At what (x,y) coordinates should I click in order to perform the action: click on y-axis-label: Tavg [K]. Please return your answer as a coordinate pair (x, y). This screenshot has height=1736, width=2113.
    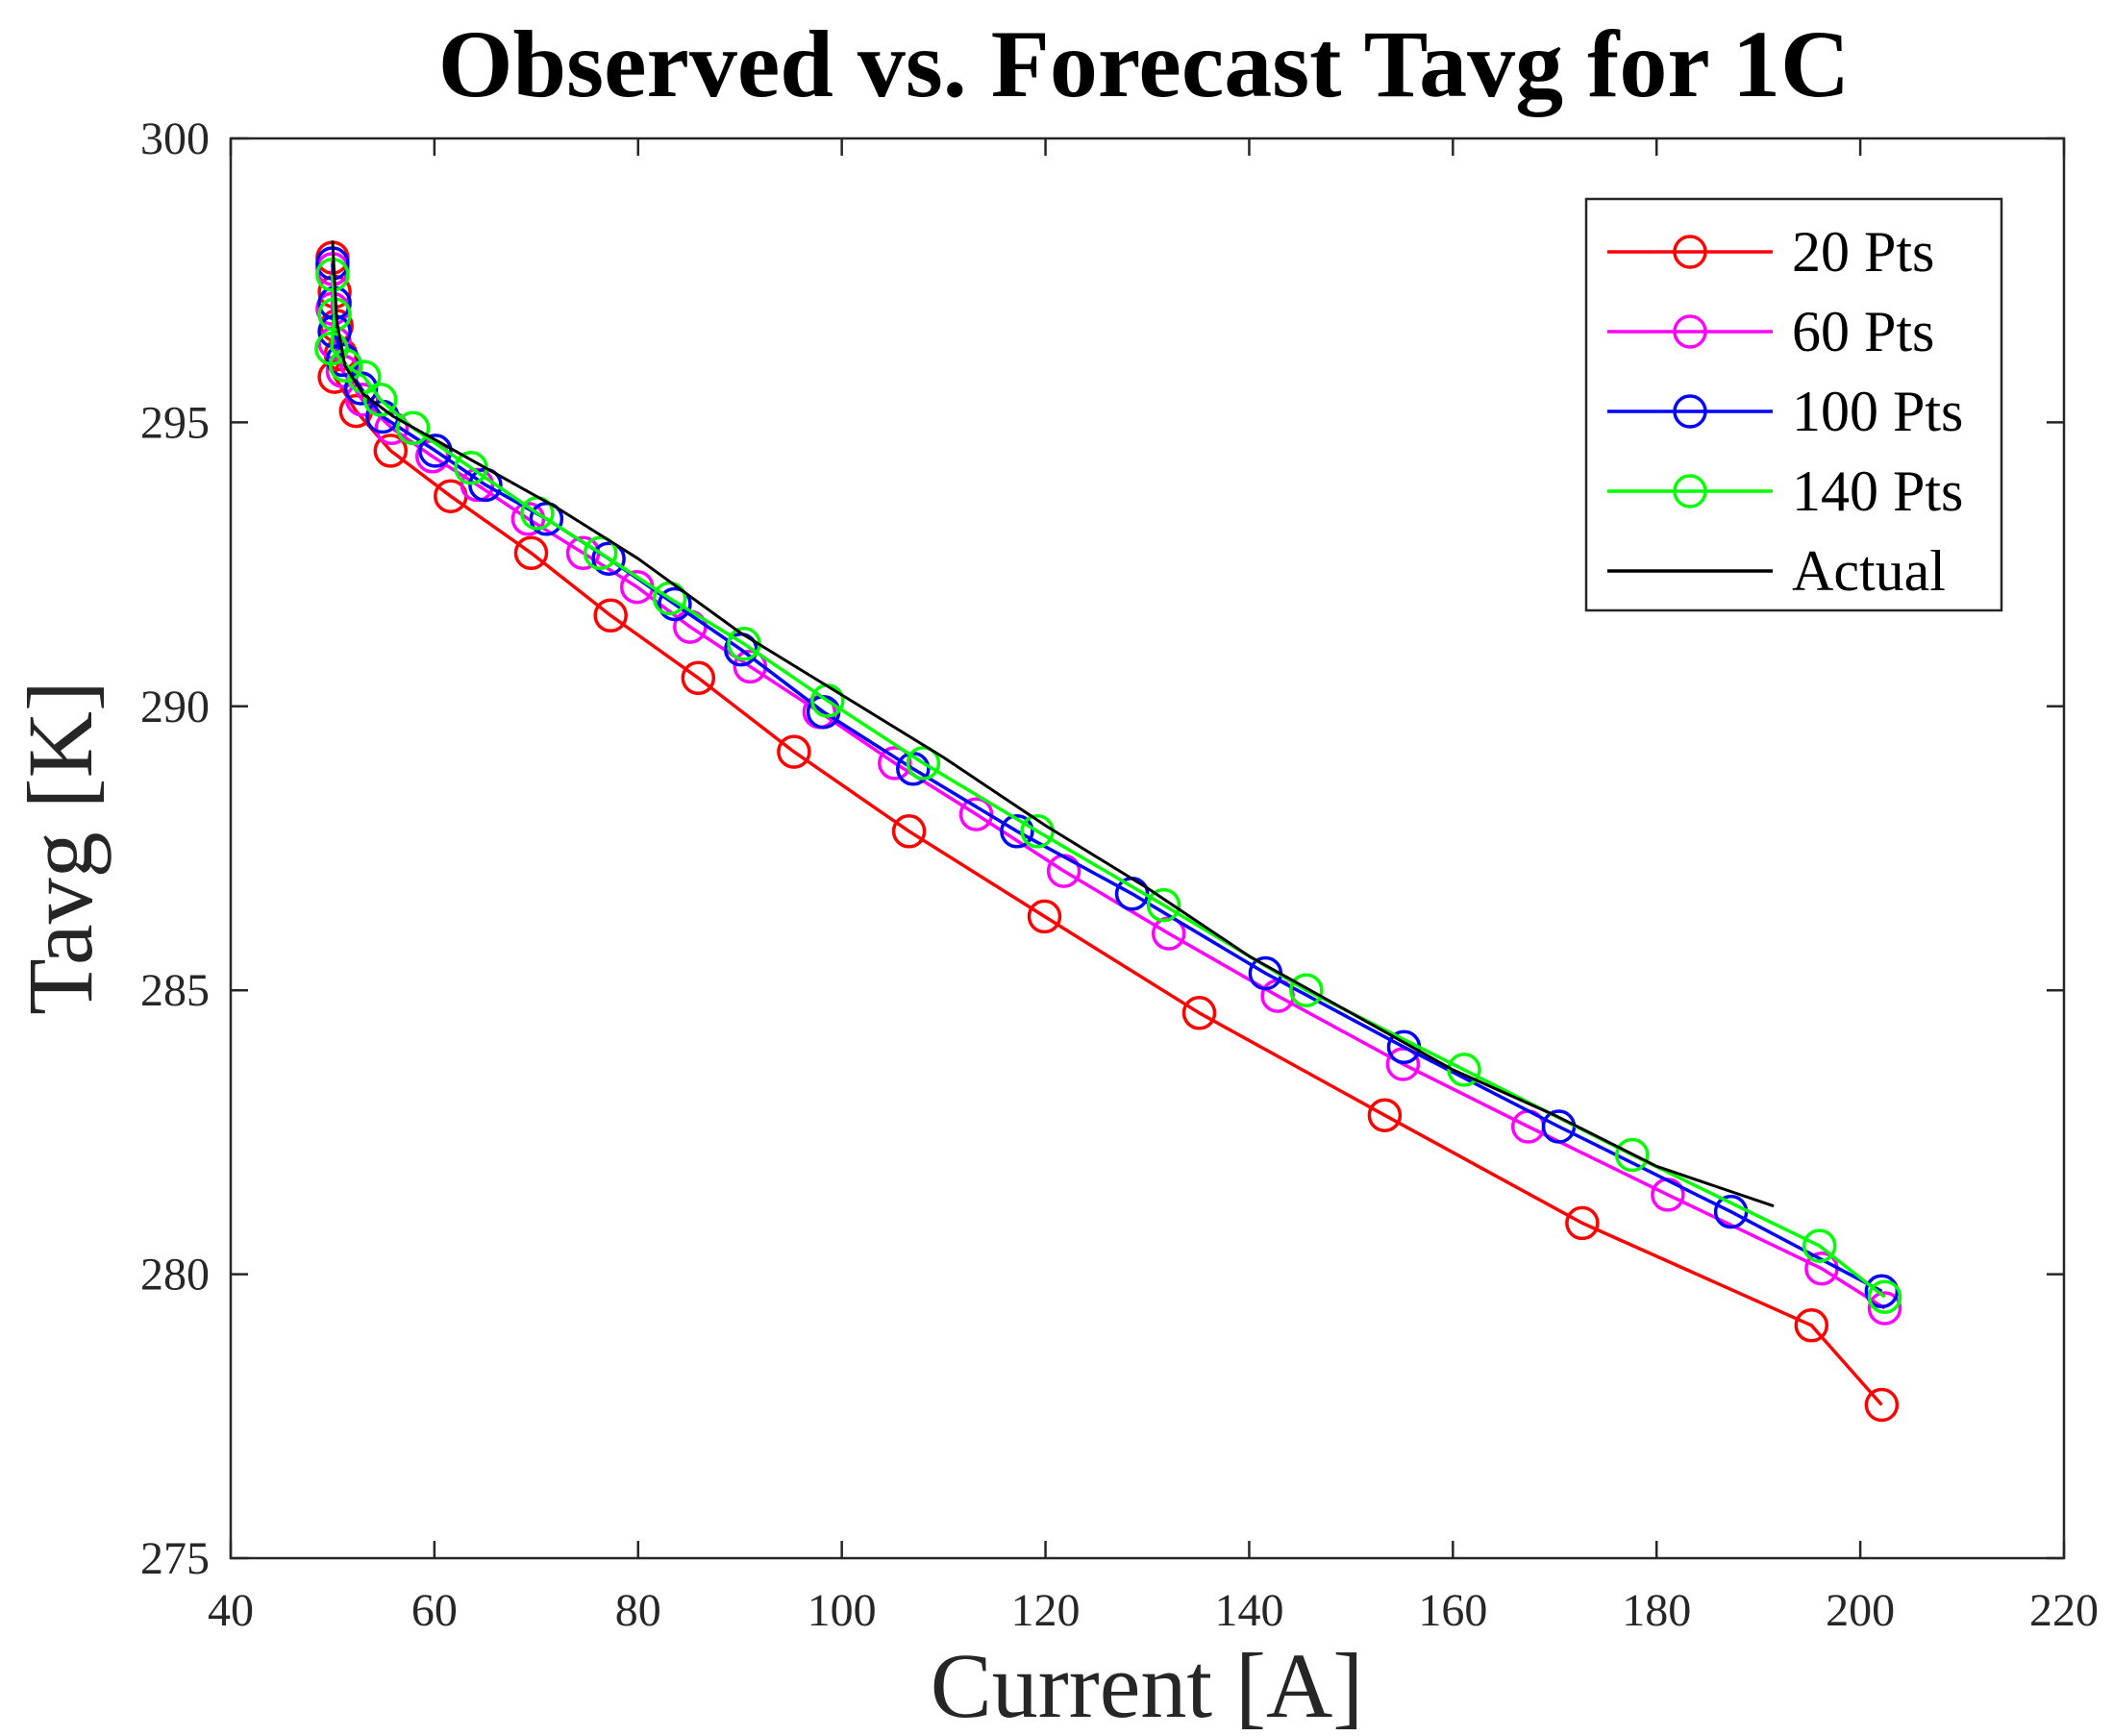
    Looking at the image, I should click on (60, 848).